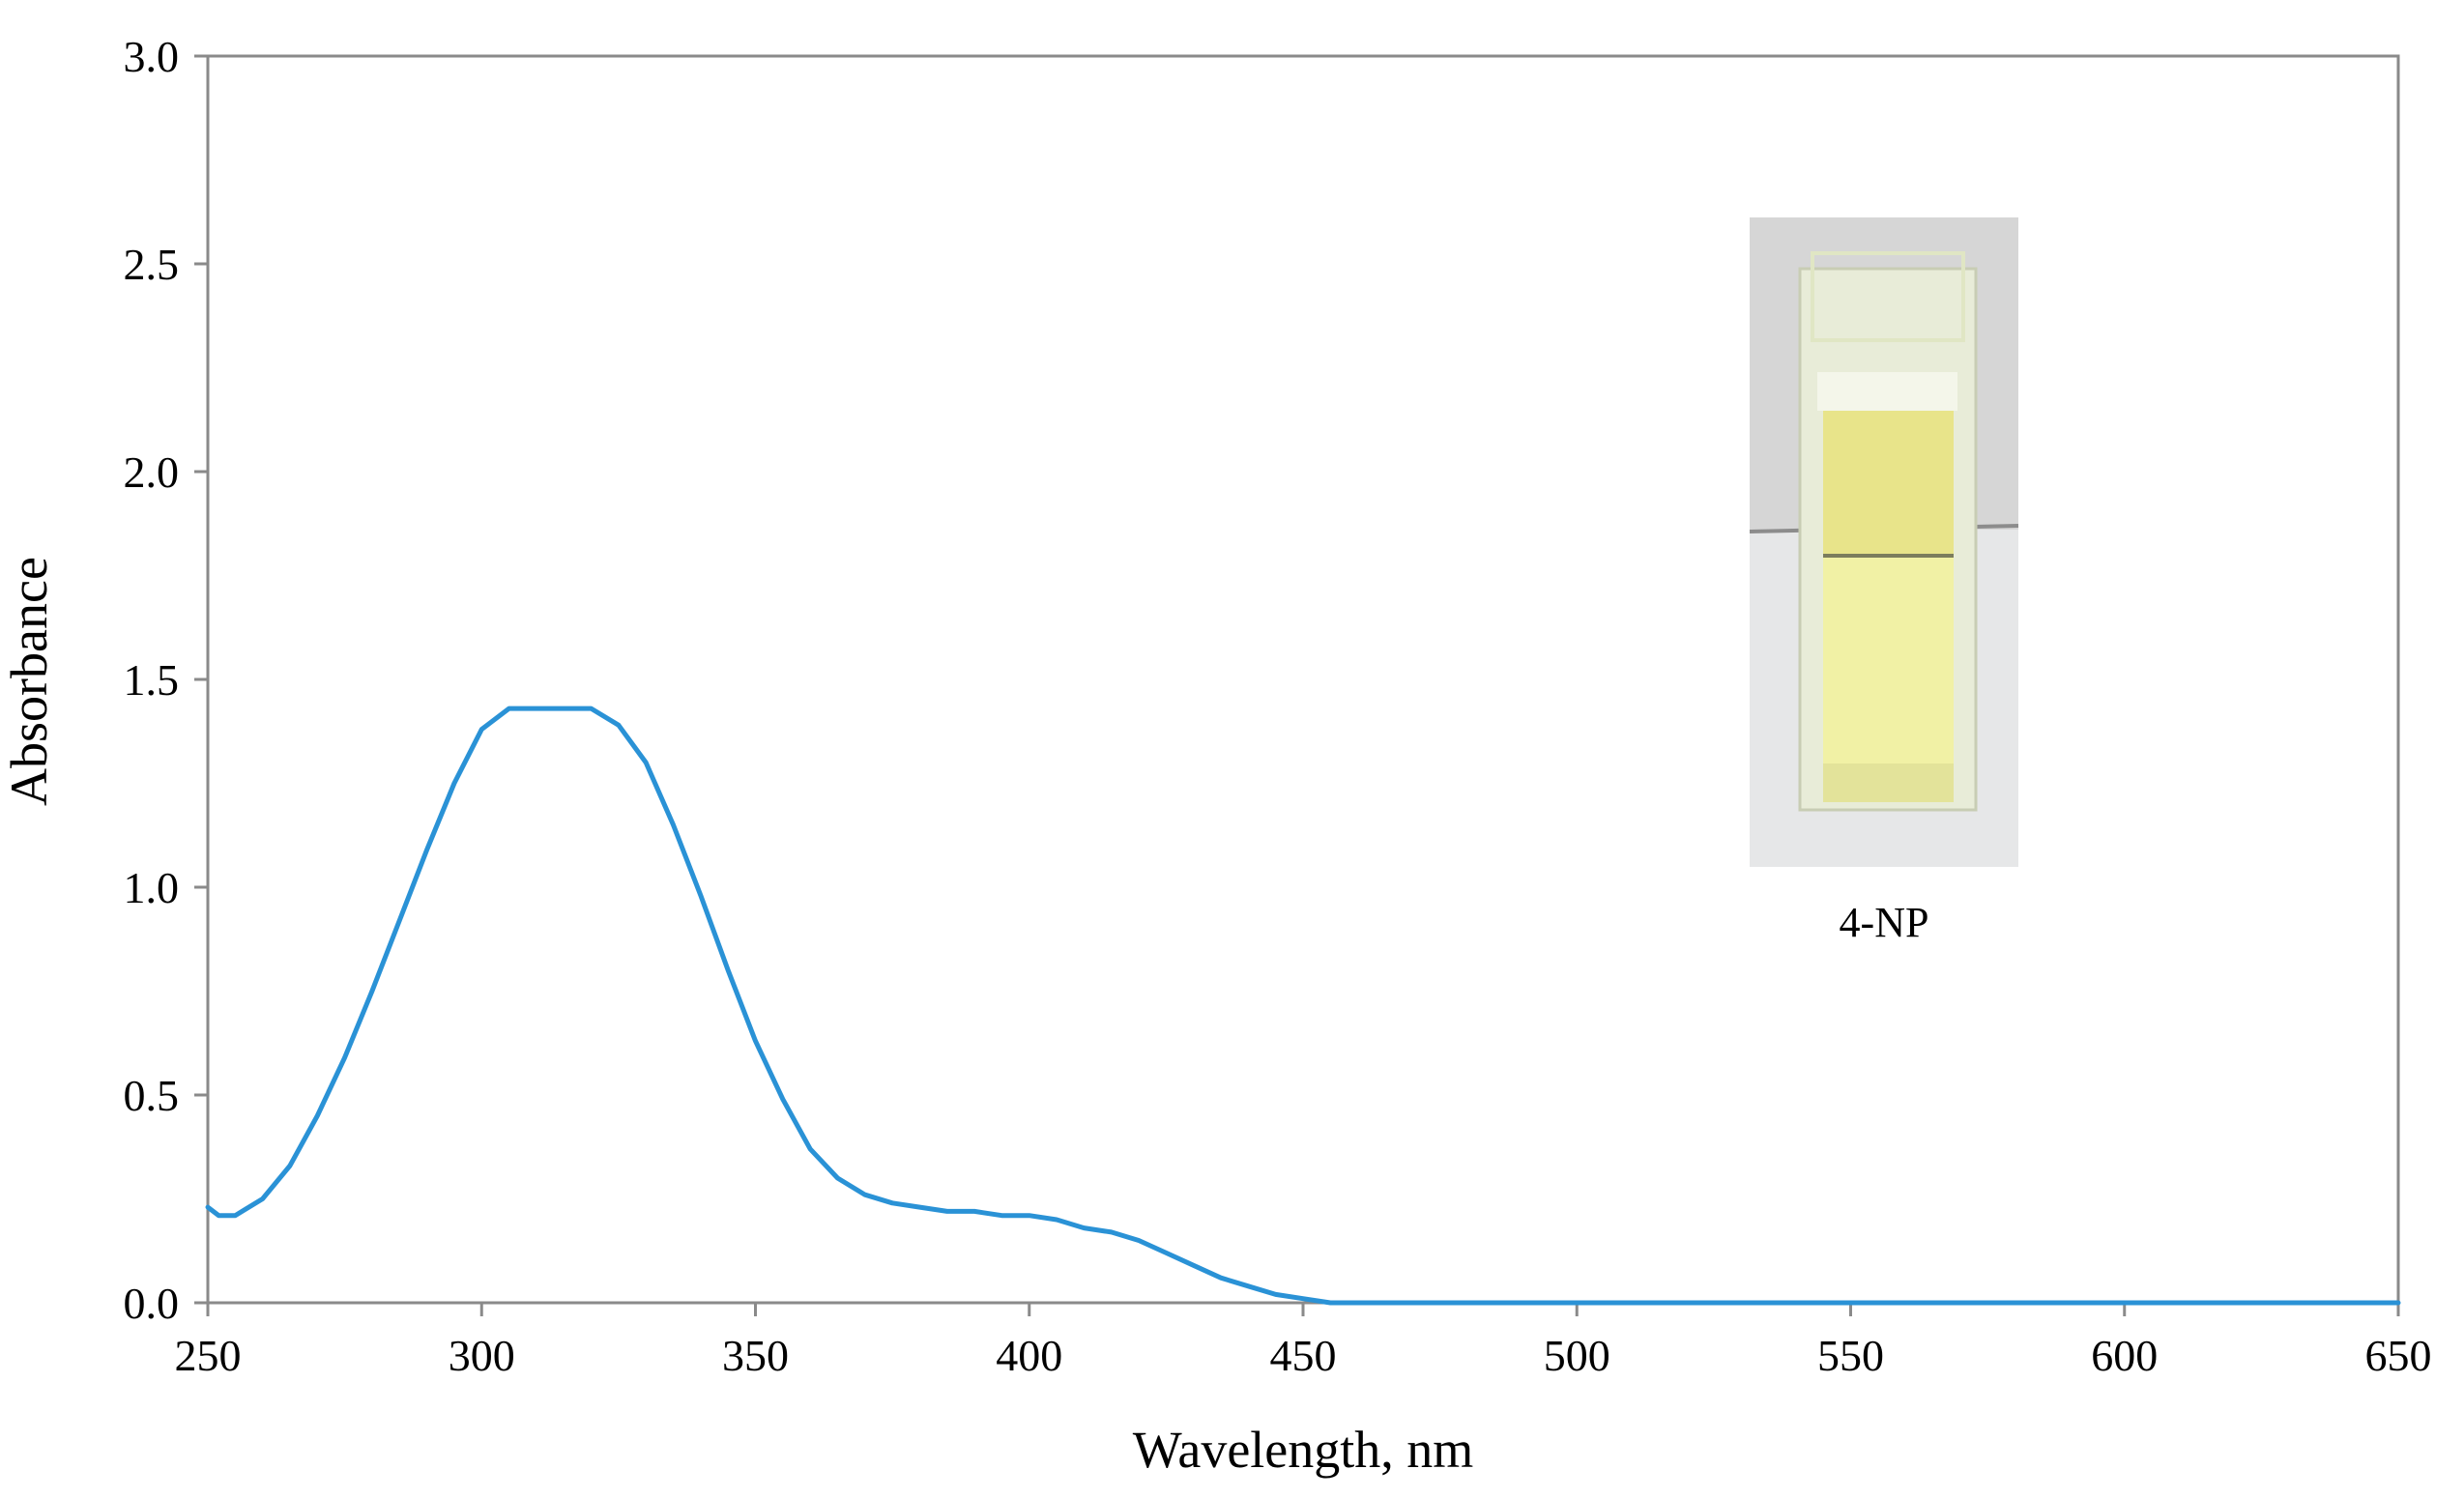 This screenshot has height=1498, width=2464. Describe the element at coordinates (152, 680) in the screenshot. I see `y-tick-label: 1.5` at that location.